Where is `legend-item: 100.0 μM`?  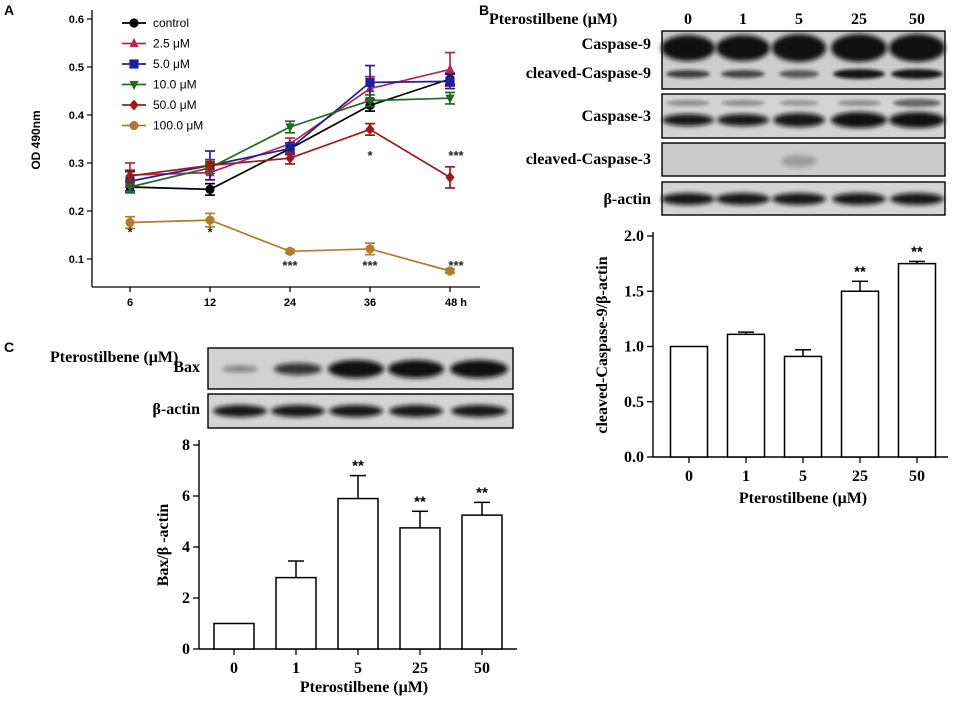 legend-item: 100.0 μM is located at coordinates (162, 126).